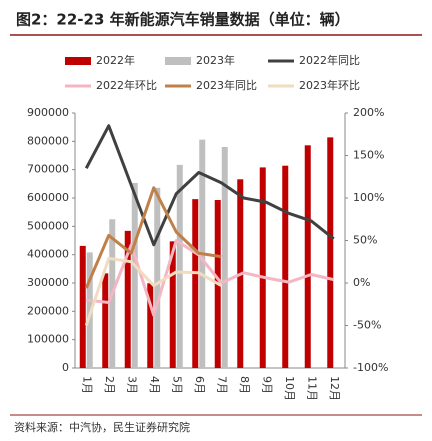 This screenshot has width=432, height=441. I want to click on legend-label: 2023年同比, so click(226, 85).